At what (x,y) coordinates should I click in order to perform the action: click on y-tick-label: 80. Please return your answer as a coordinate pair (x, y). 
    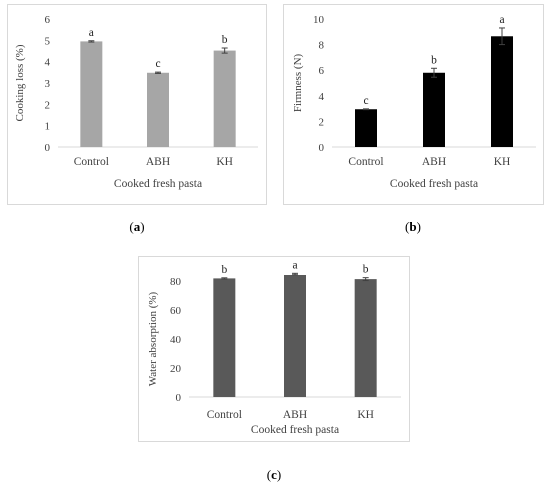
    Looking at the image, I should click on (176, 282).